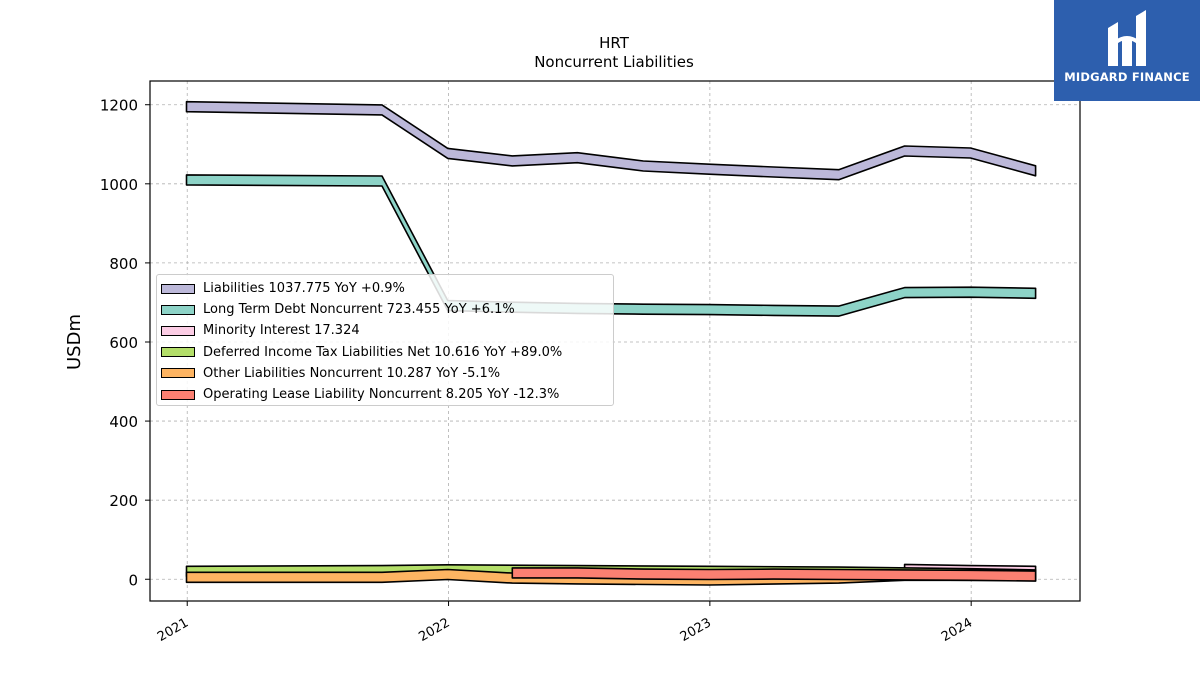 This screenshot has width=1200, height=675. Describe the element at coordinates (614, 62) in the screenshot. I see `chart-subtitle: Noncurrent Liabilities` at that location.